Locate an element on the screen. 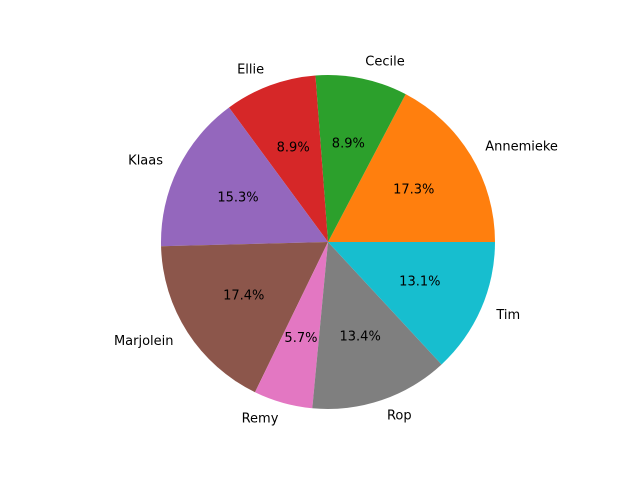 This screenshot has width=640, height=480. pie-slice-cecile is located at coordinates (360, 158).